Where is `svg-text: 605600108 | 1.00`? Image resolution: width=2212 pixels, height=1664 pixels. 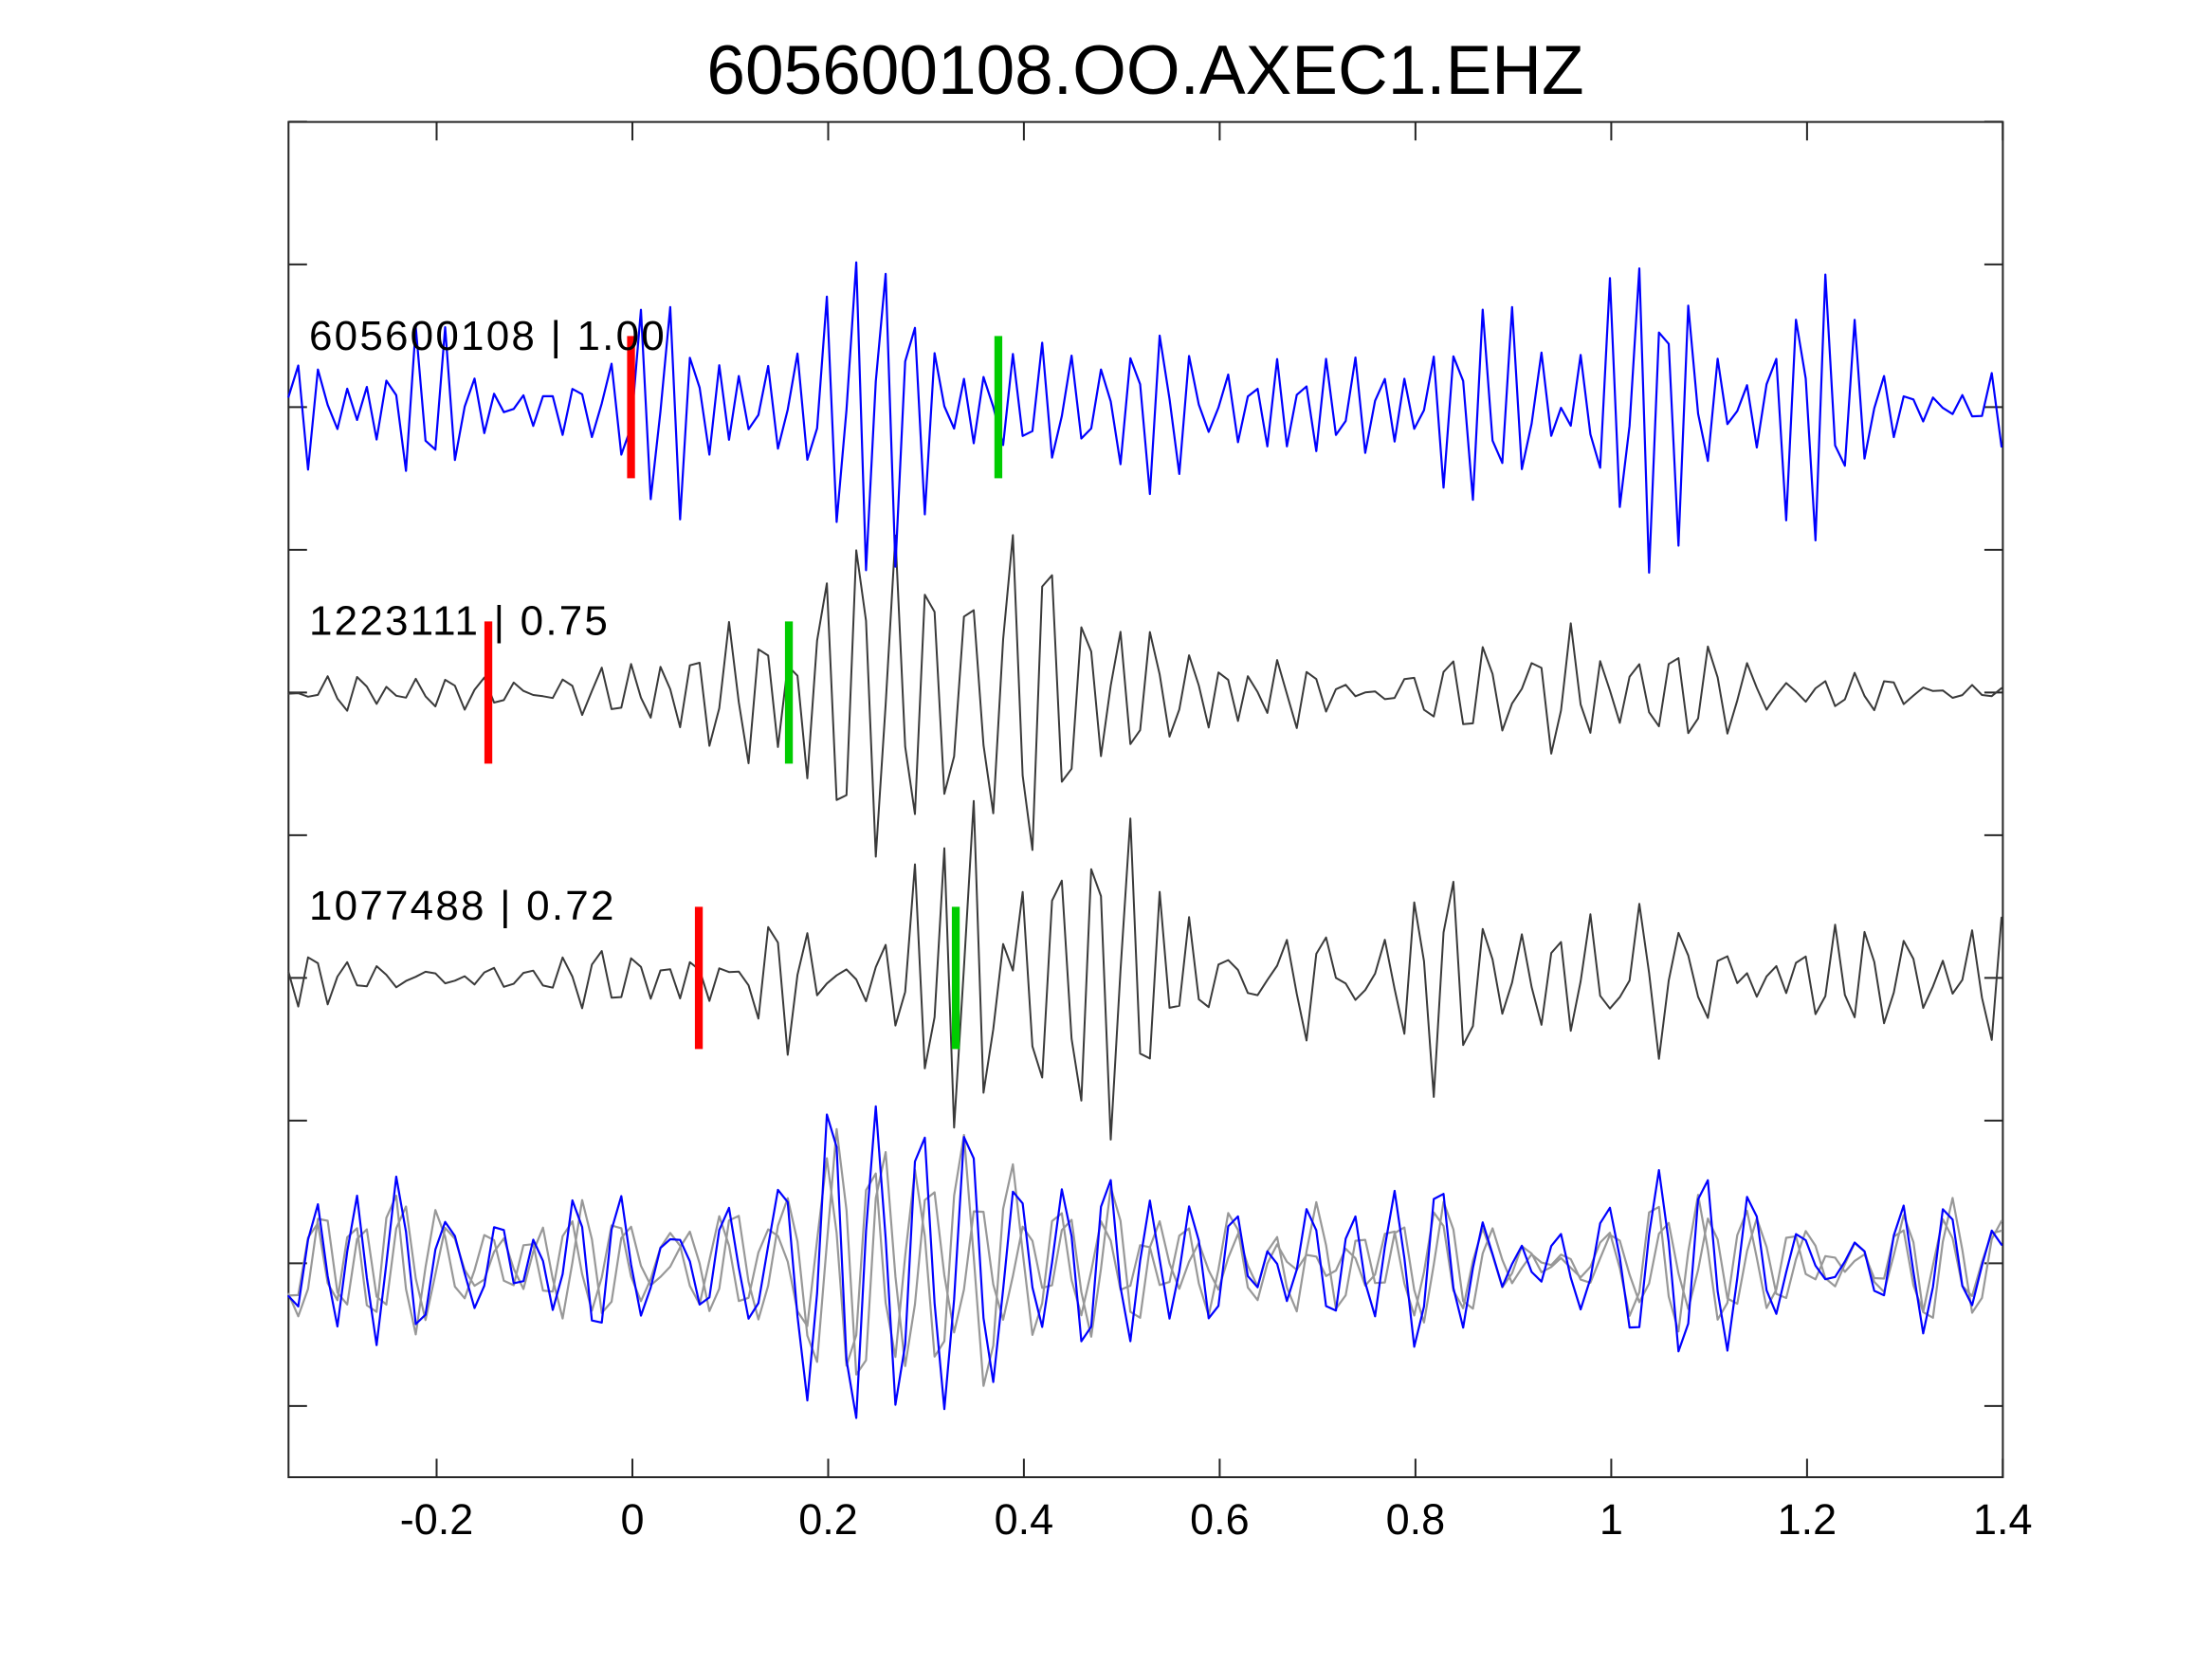
svg-text: 605600108 | 1.00 is located at coordinates (488, 336).